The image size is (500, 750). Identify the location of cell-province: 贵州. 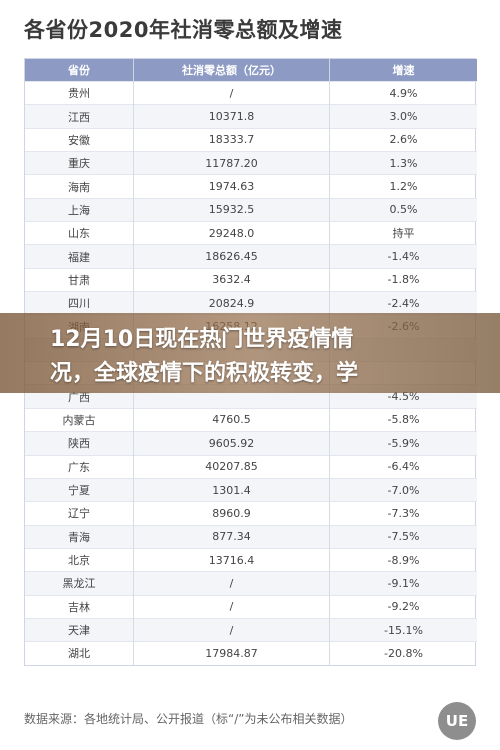
(79, 92).